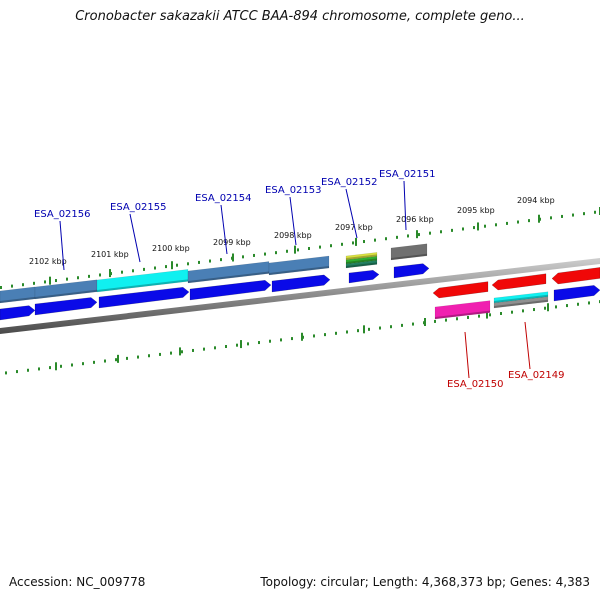 Image resolution: width=600 pixels, height=600 pixels. I want to click on gene-label: ESA_02149, so click(536, 375).